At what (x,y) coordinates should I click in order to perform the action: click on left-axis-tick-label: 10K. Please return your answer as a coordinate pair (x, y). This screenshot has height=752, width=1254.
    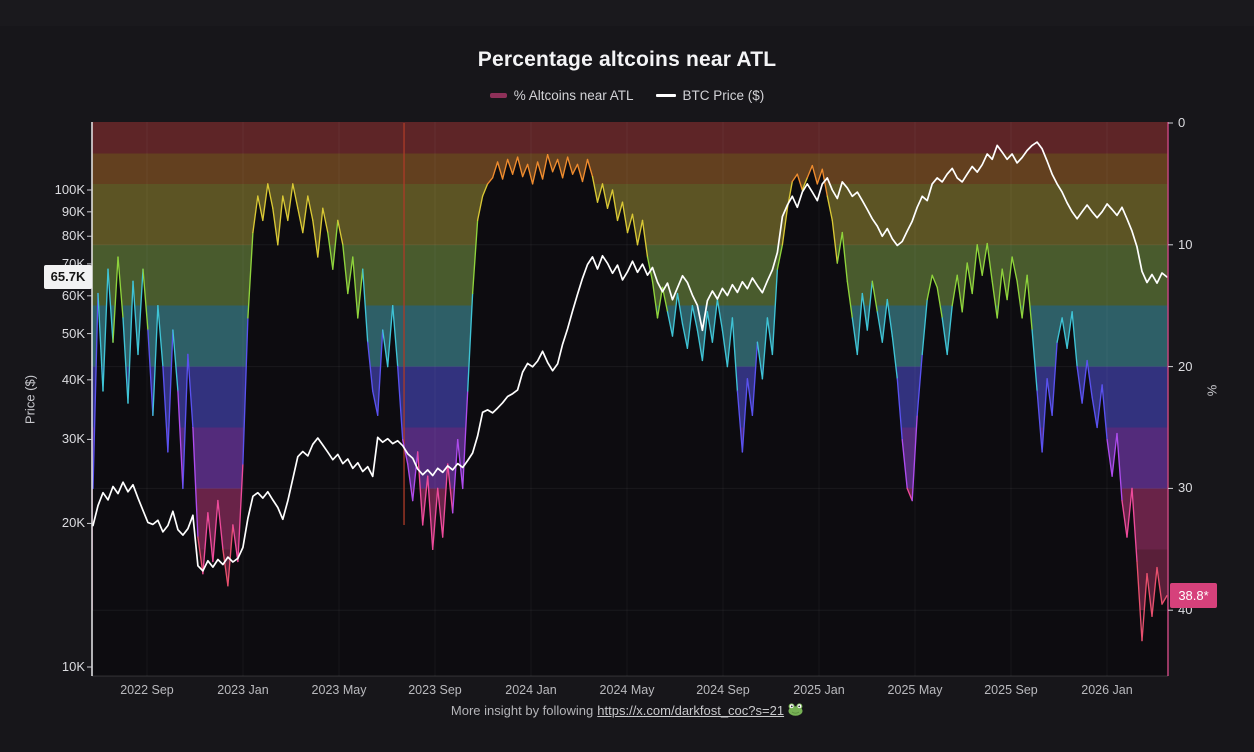
    Looking at the image, I should click on (73, 666).